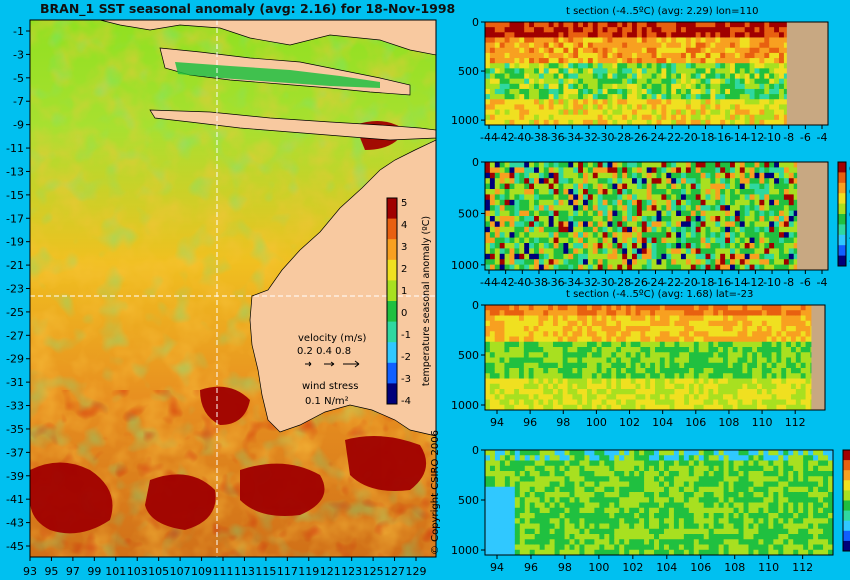 The height and width of the screenshot is (580, 850). Describe the element at coordinates (689, 282) in the screenshot. I see `section-x-tick-label: -20` at that location.